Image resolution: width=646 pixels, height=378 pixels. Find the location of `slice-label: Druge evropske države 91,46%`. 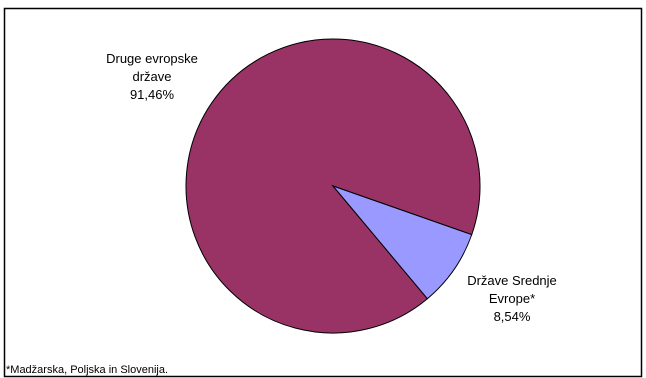

slice-label: Druge evropske države 91,46% is located at coordinates (152, 77).